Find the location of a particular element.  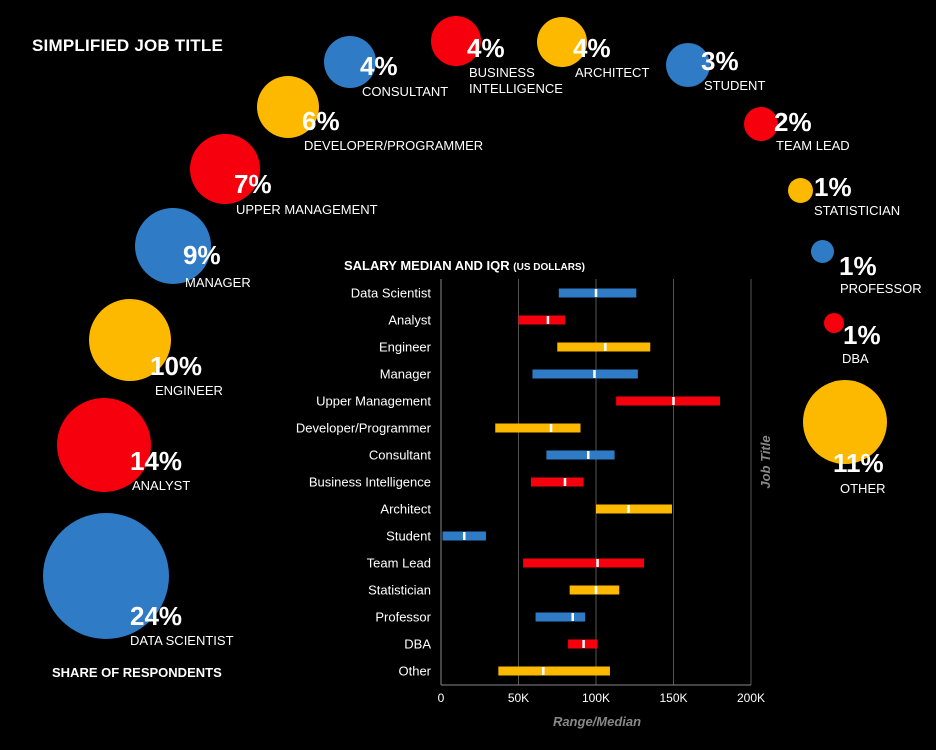

bubble-team-lead is located at coordinates (761, 124).